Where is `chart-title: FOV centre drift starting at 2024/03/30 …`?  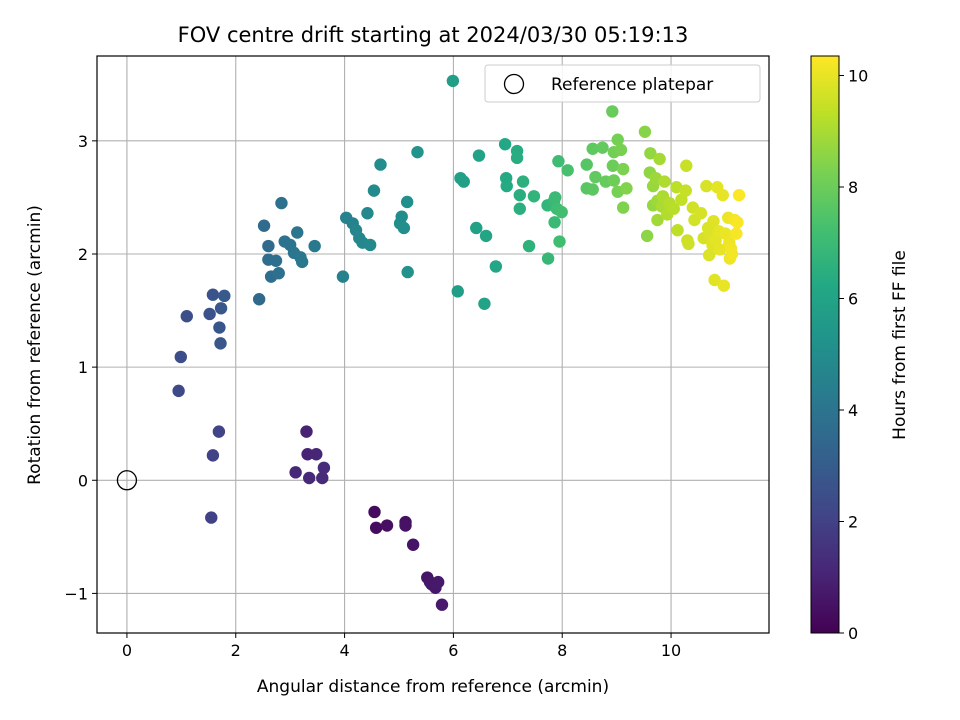
chart-title: FOV centre drift starting at 2024/03/30 … is located at coordinates (433, 35).